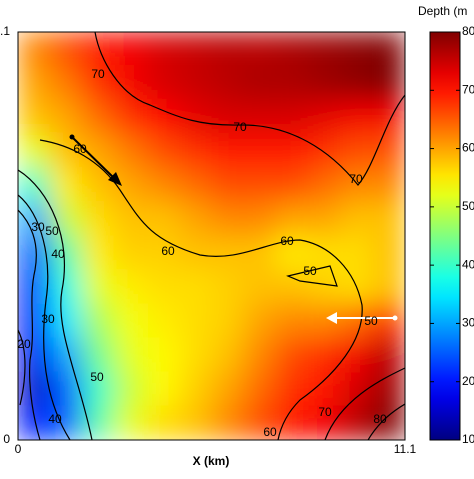 This screenshot has width=474, height=479. Describe the element at coordinates (468, 148) in the screenshot. I see `colorbar-tick-label: 60` at that location.